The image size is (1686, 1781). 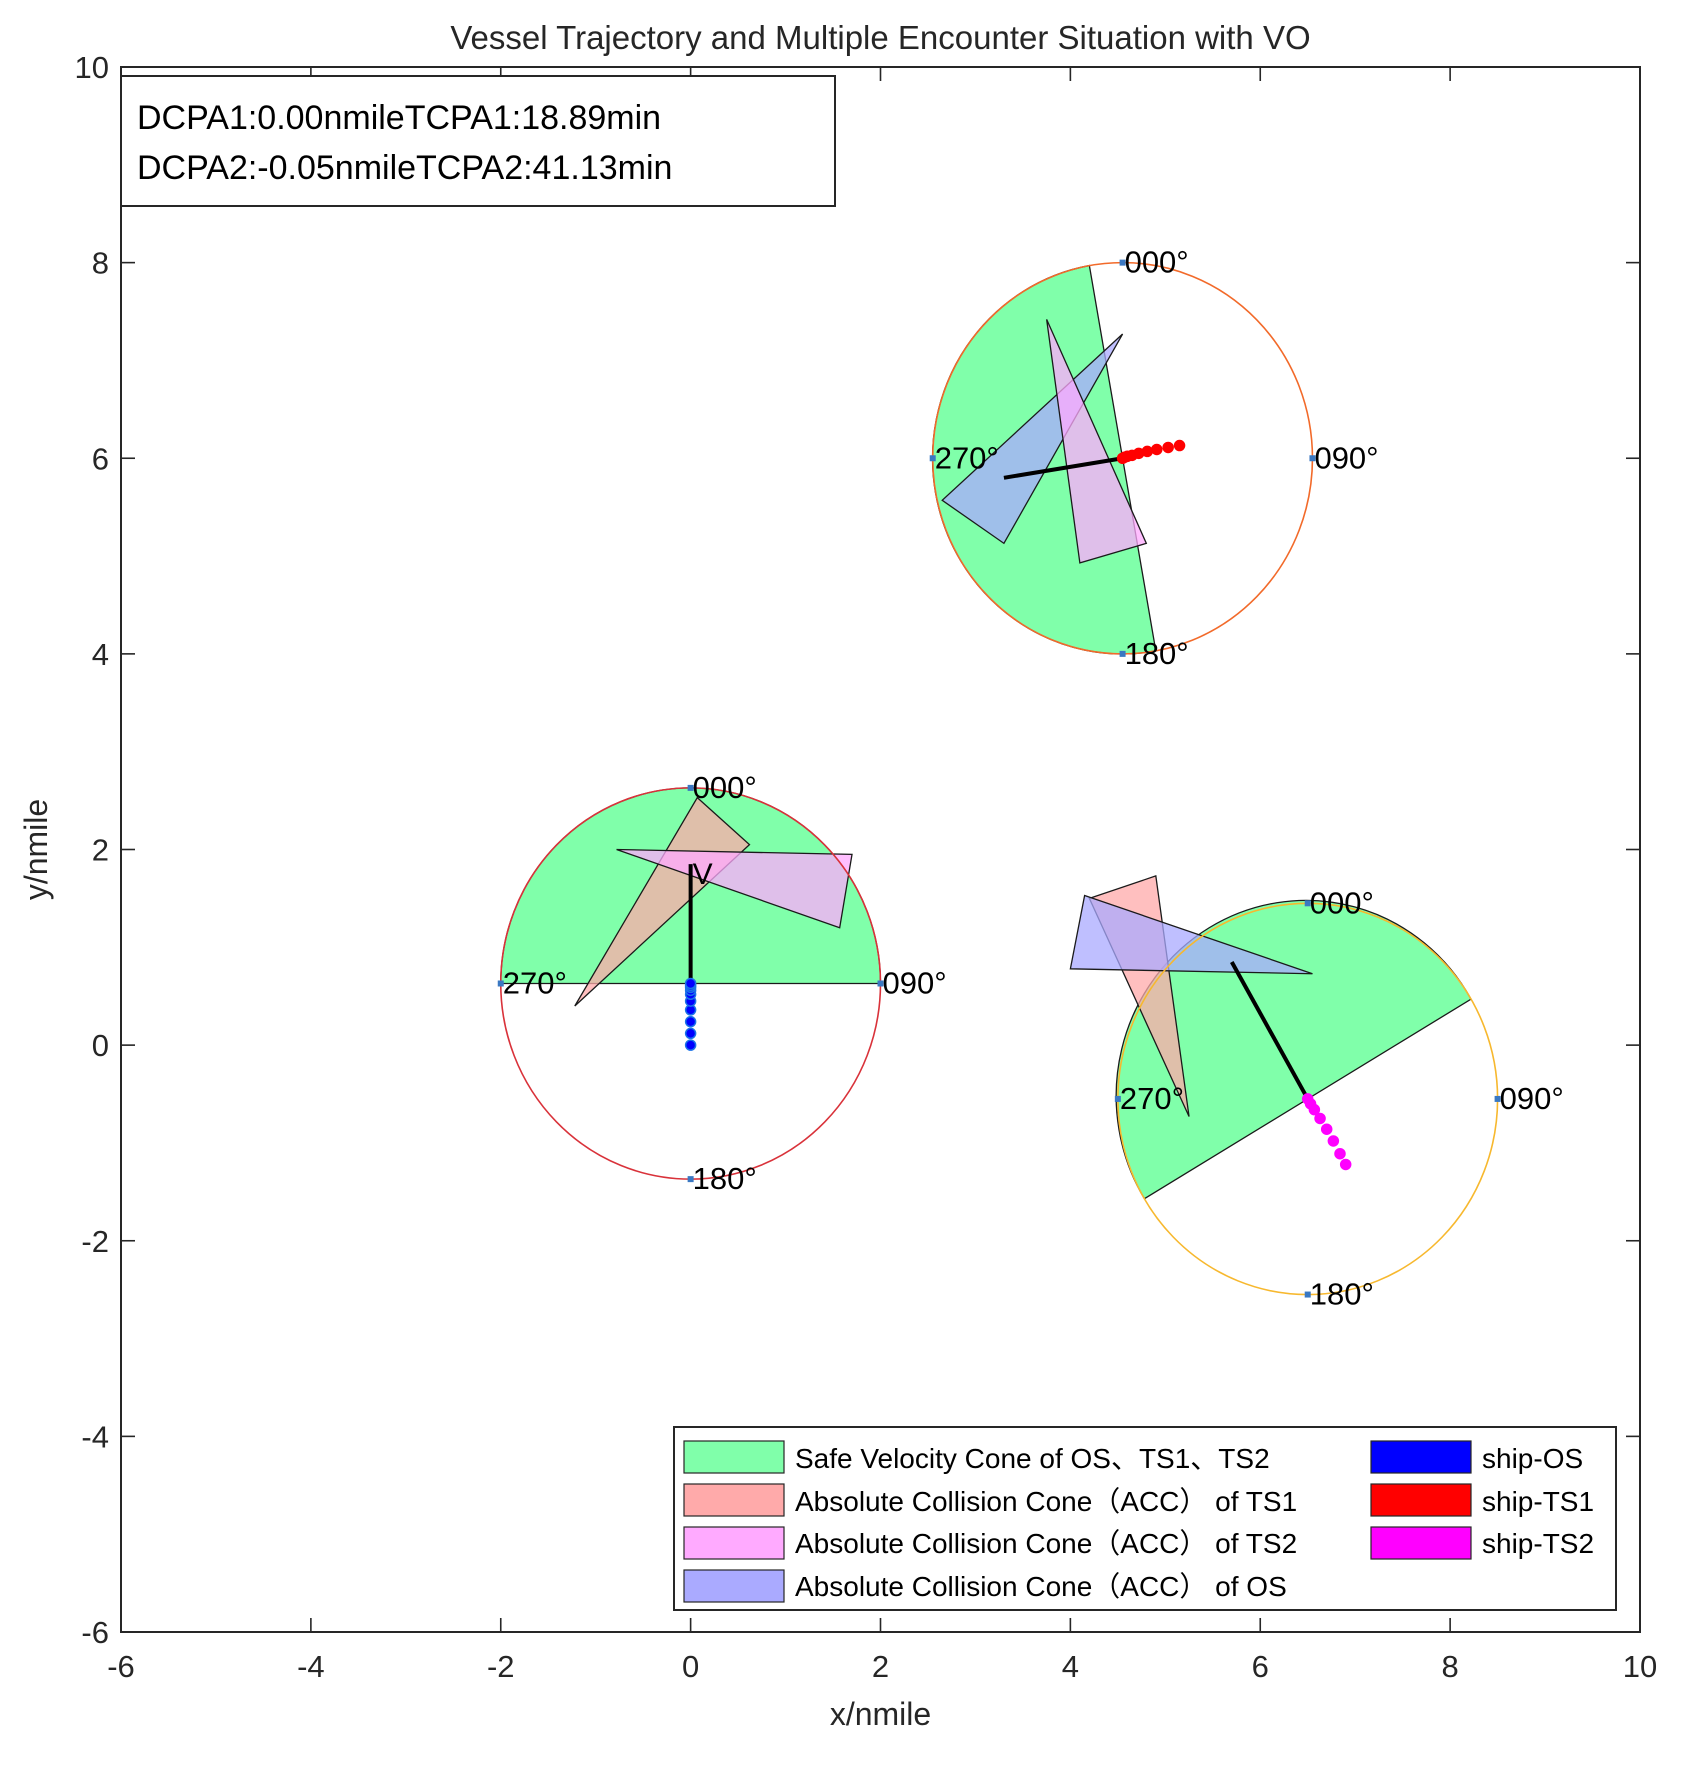 I want to click on legend-entry-ship-ts2: ship-TS2, so click(x=1482, y=1543).